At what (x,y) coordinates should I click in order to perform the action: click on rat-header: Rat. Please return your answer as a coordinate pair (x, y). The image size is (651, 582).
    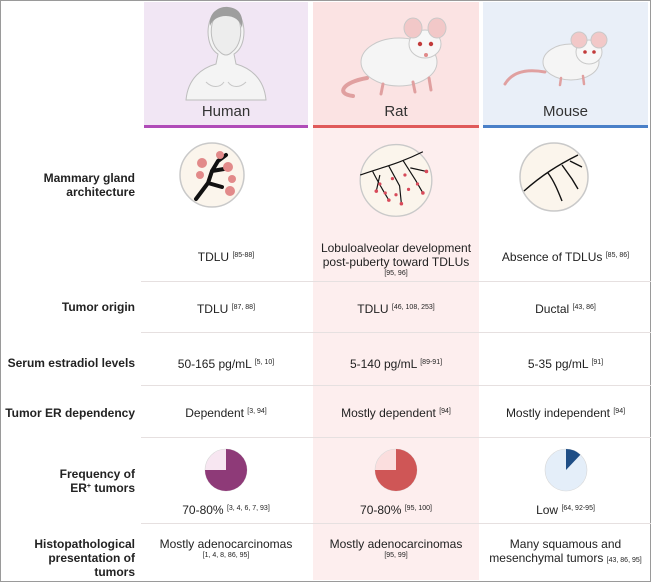
    Looking at the image, I should click on (396, 65).